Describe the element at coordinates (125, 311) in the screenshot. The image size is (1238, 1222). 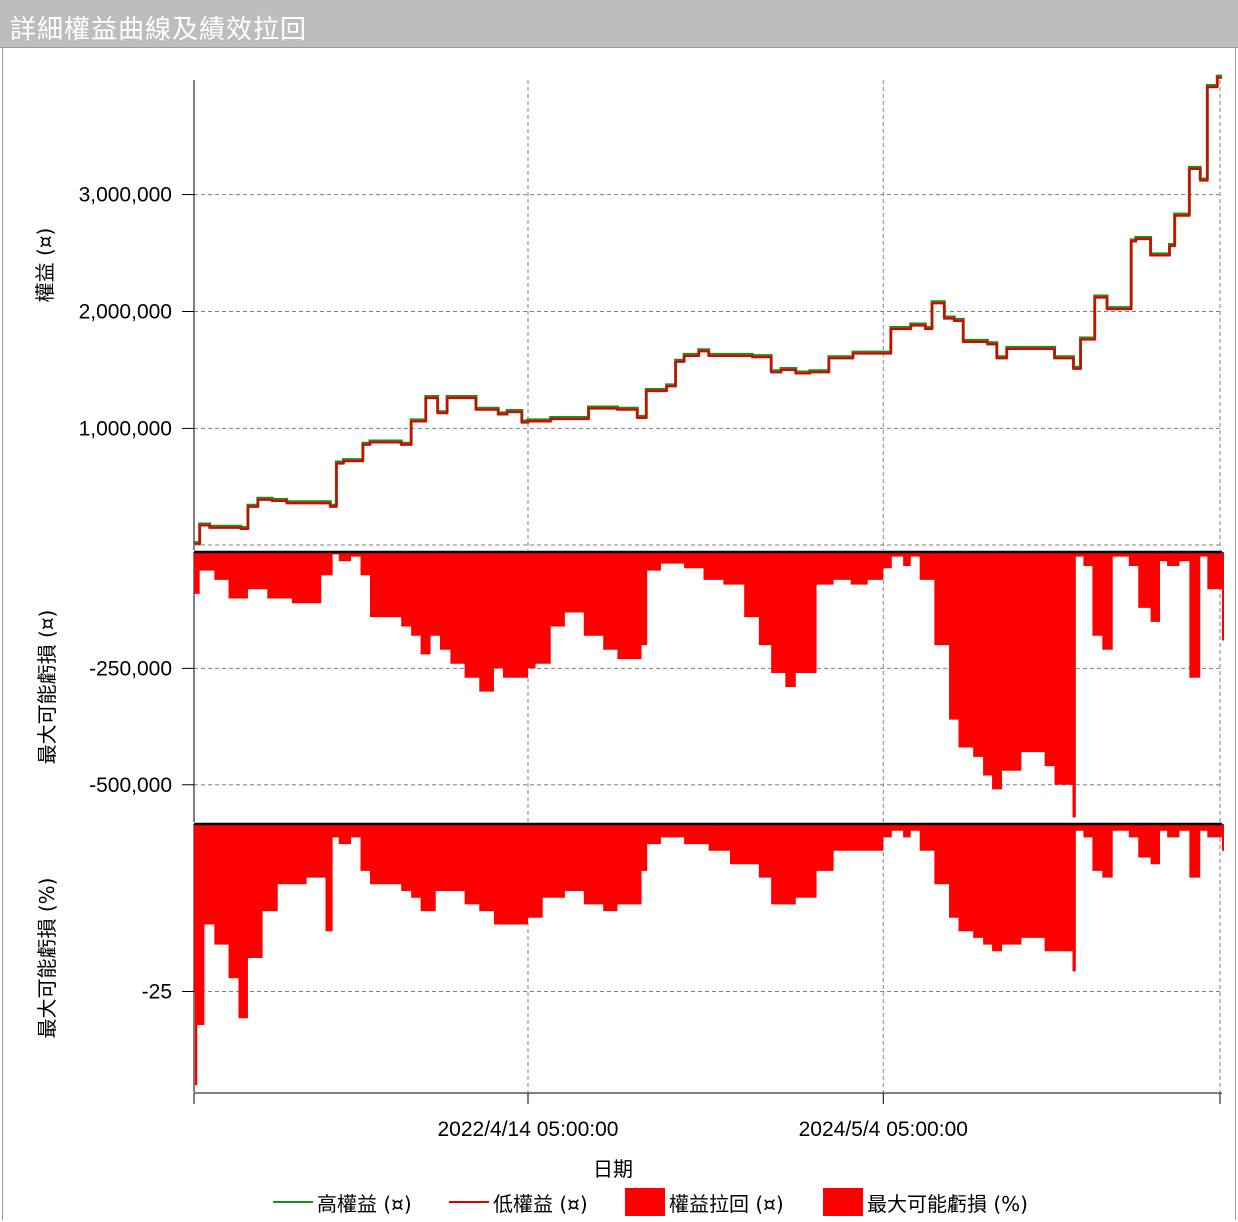
I see `y-tick-label: 2,000,000` at that location.